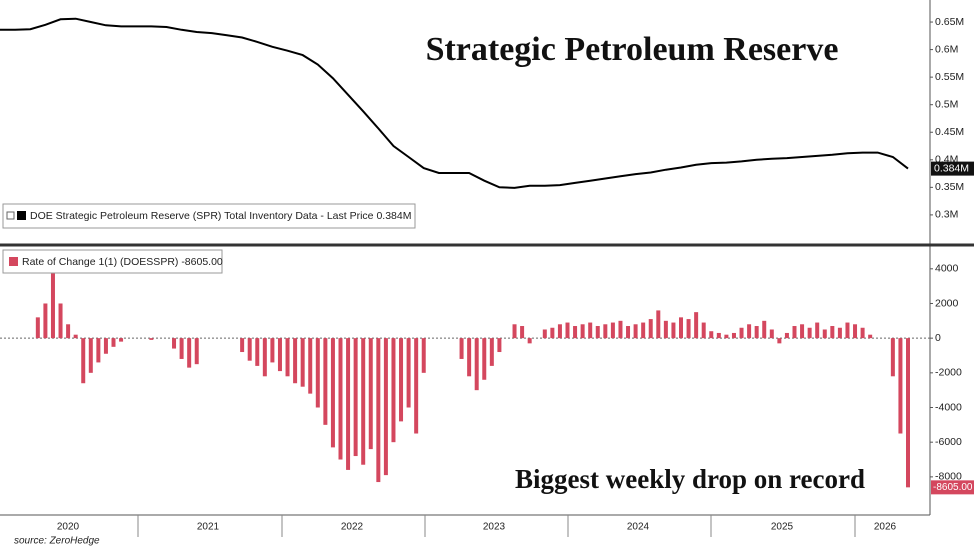  Describe the element at coordinates (68, 527) in the screenshot. I see `x-tick-label: 2020` at that location.